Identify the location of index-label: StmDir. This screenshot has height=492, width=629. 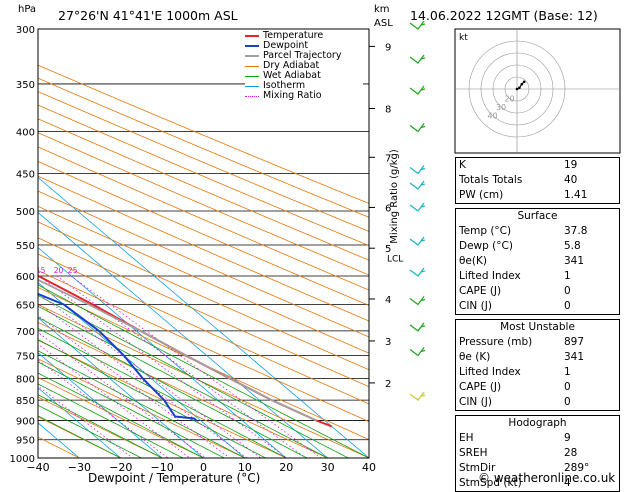
(477, 468).